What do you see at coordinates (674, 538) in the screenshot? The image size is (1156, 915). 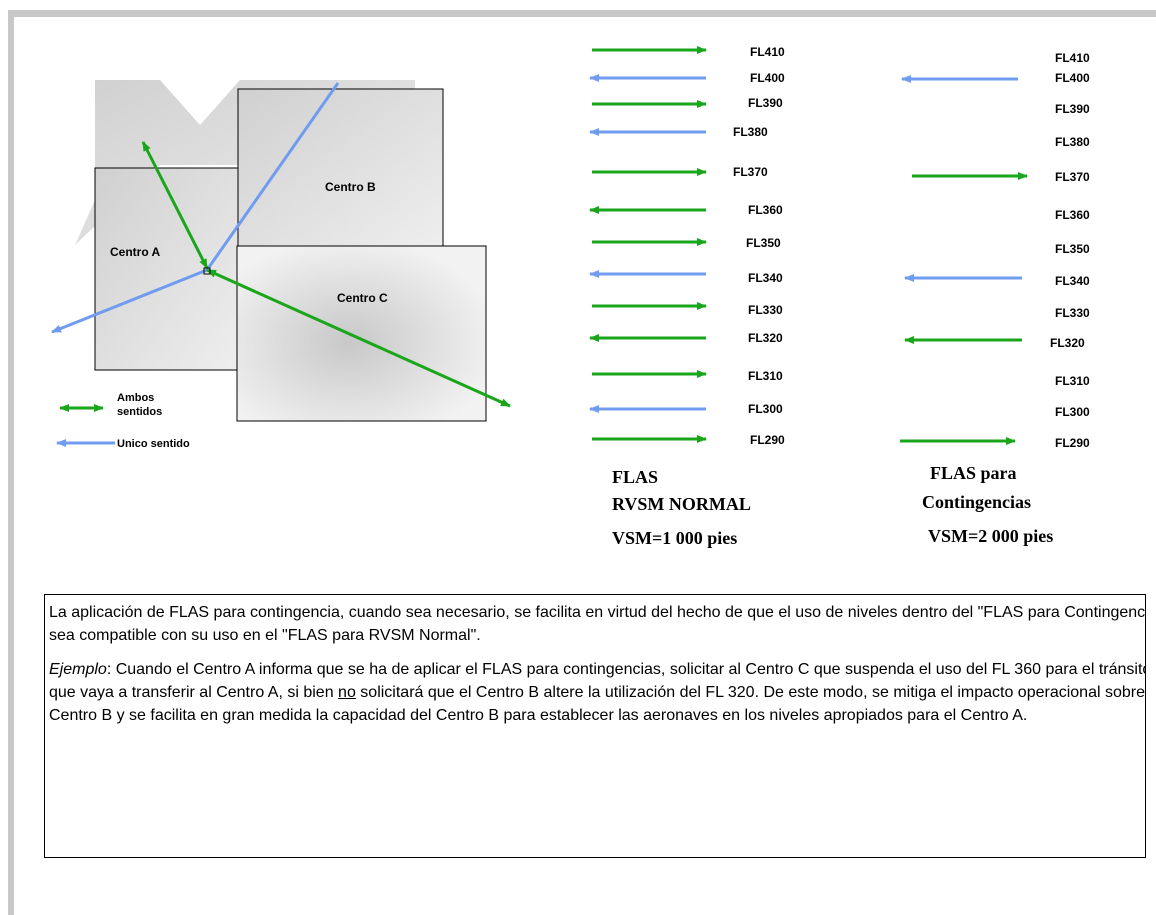 I see `caption: VSM=1 000 pies` at bounding box center [674, 538].